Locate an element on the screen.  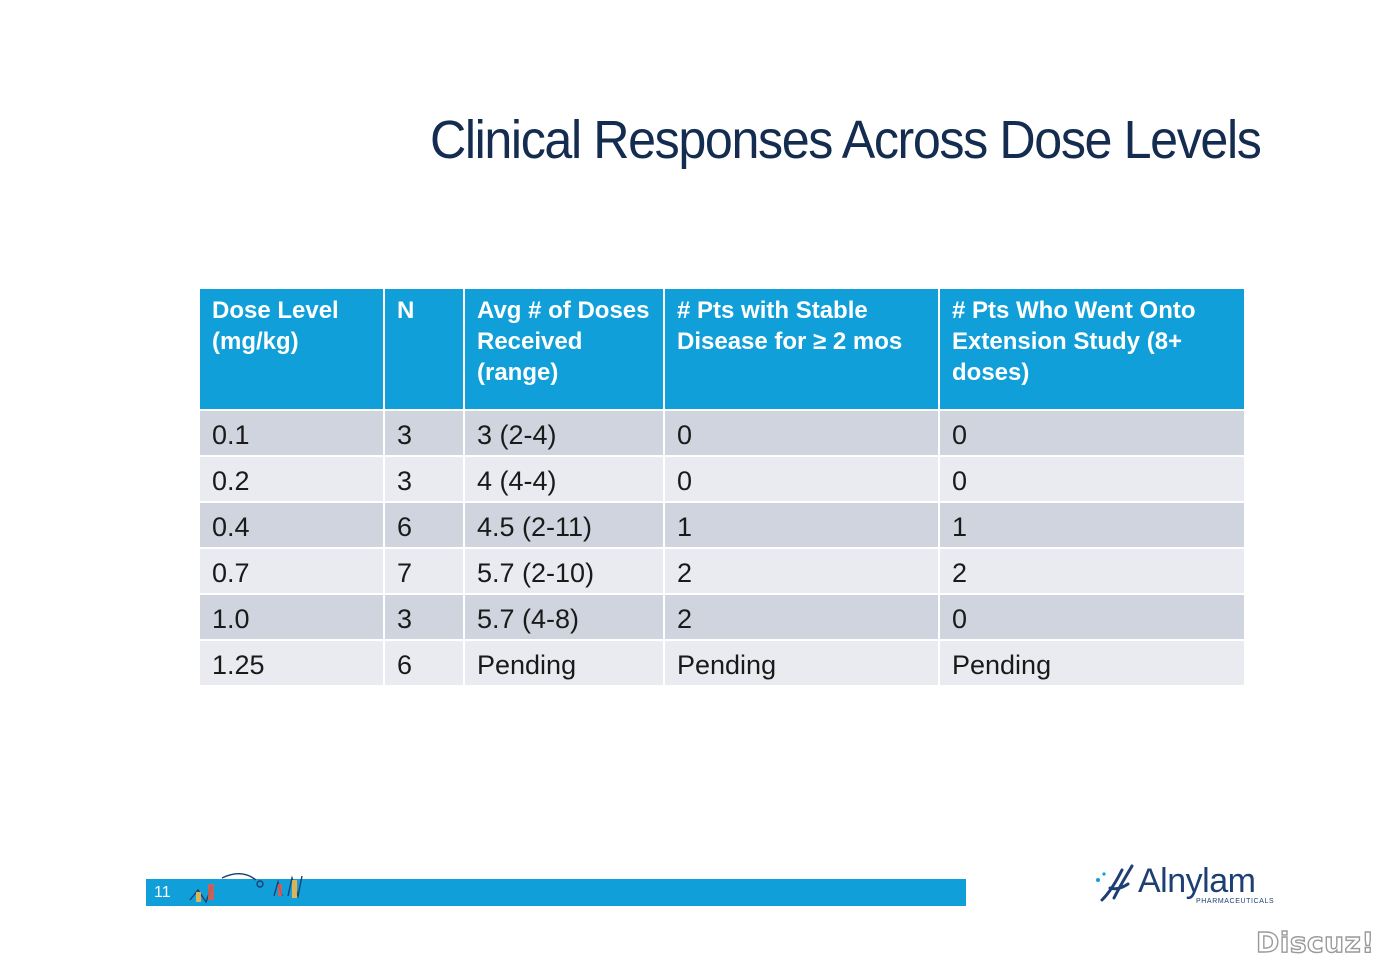
cell-n: 7 is located at coordinates (424, 571).